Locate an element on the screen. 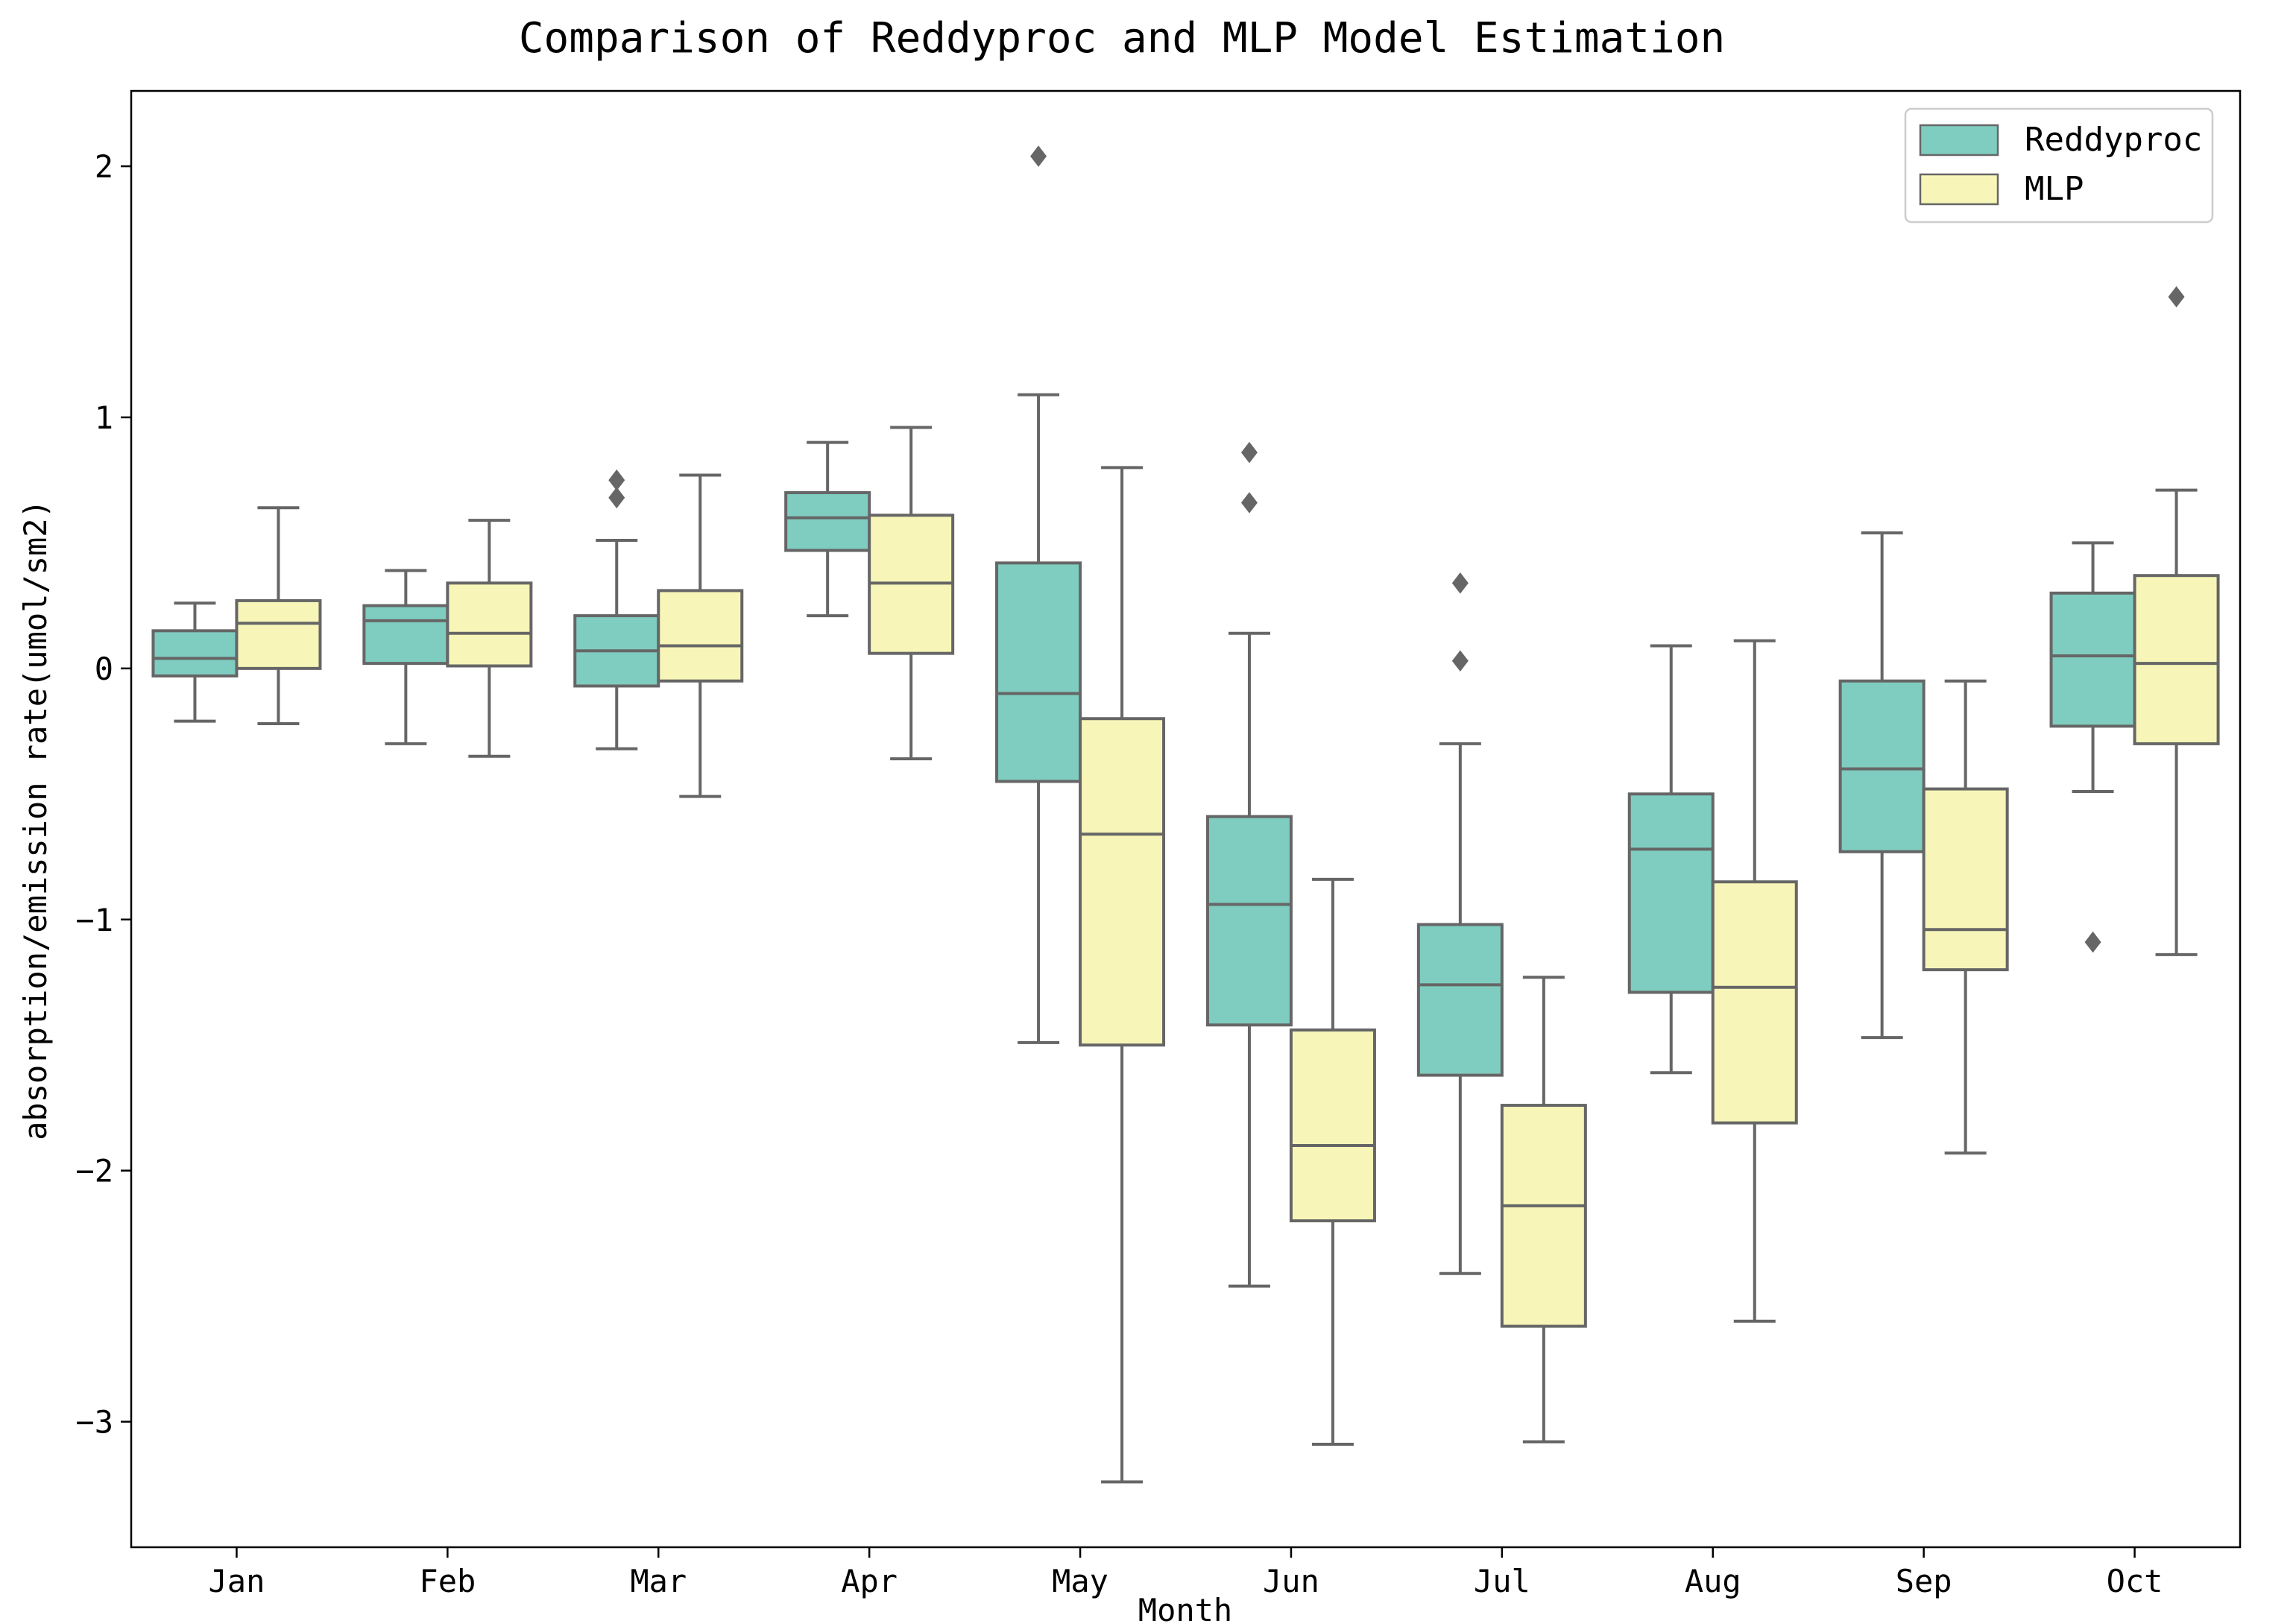 The height and width of the screenshot is (1624, 2296). y-tick-label: 0 is located at coordinates (104, 669).